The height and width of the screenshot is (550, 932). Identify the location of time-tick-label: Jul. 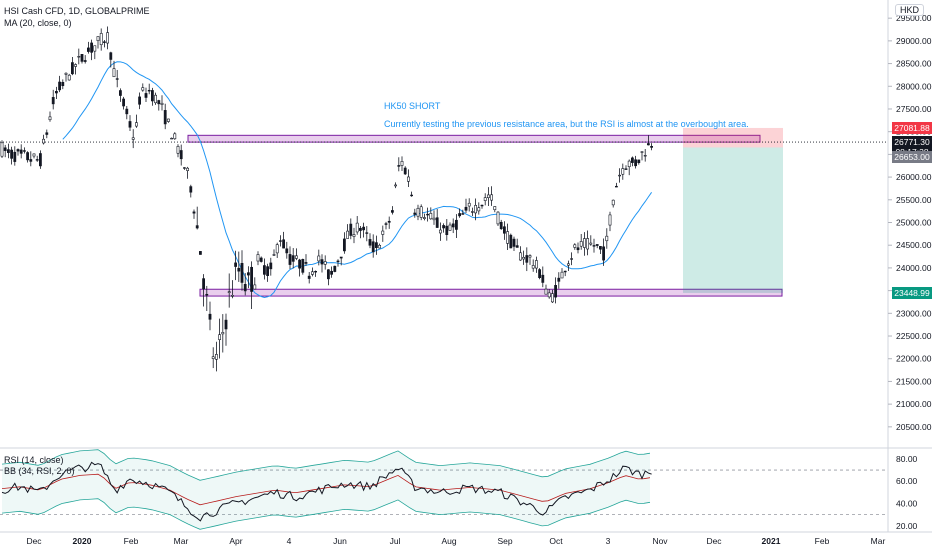
(395, 541).